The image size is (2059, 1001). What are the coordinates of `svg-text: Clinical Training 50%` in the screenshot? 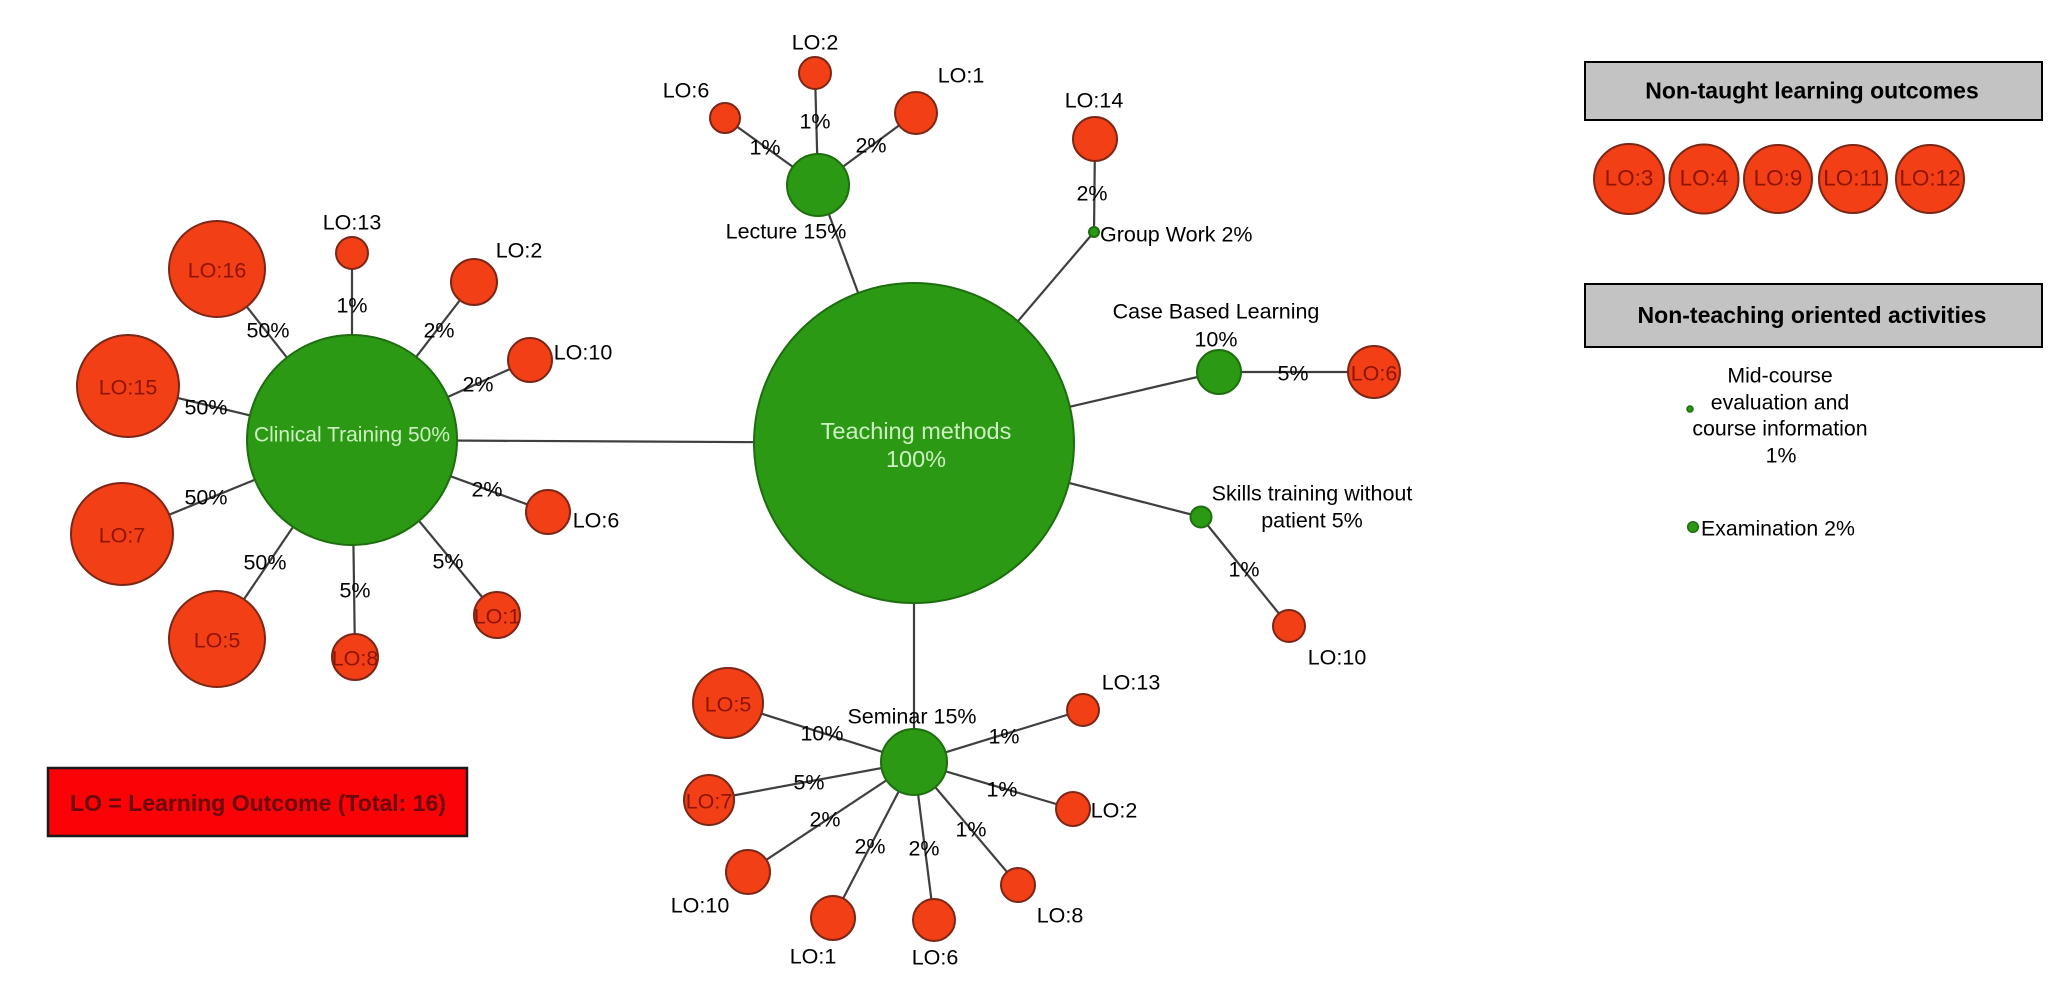 It's located at (352, 434).